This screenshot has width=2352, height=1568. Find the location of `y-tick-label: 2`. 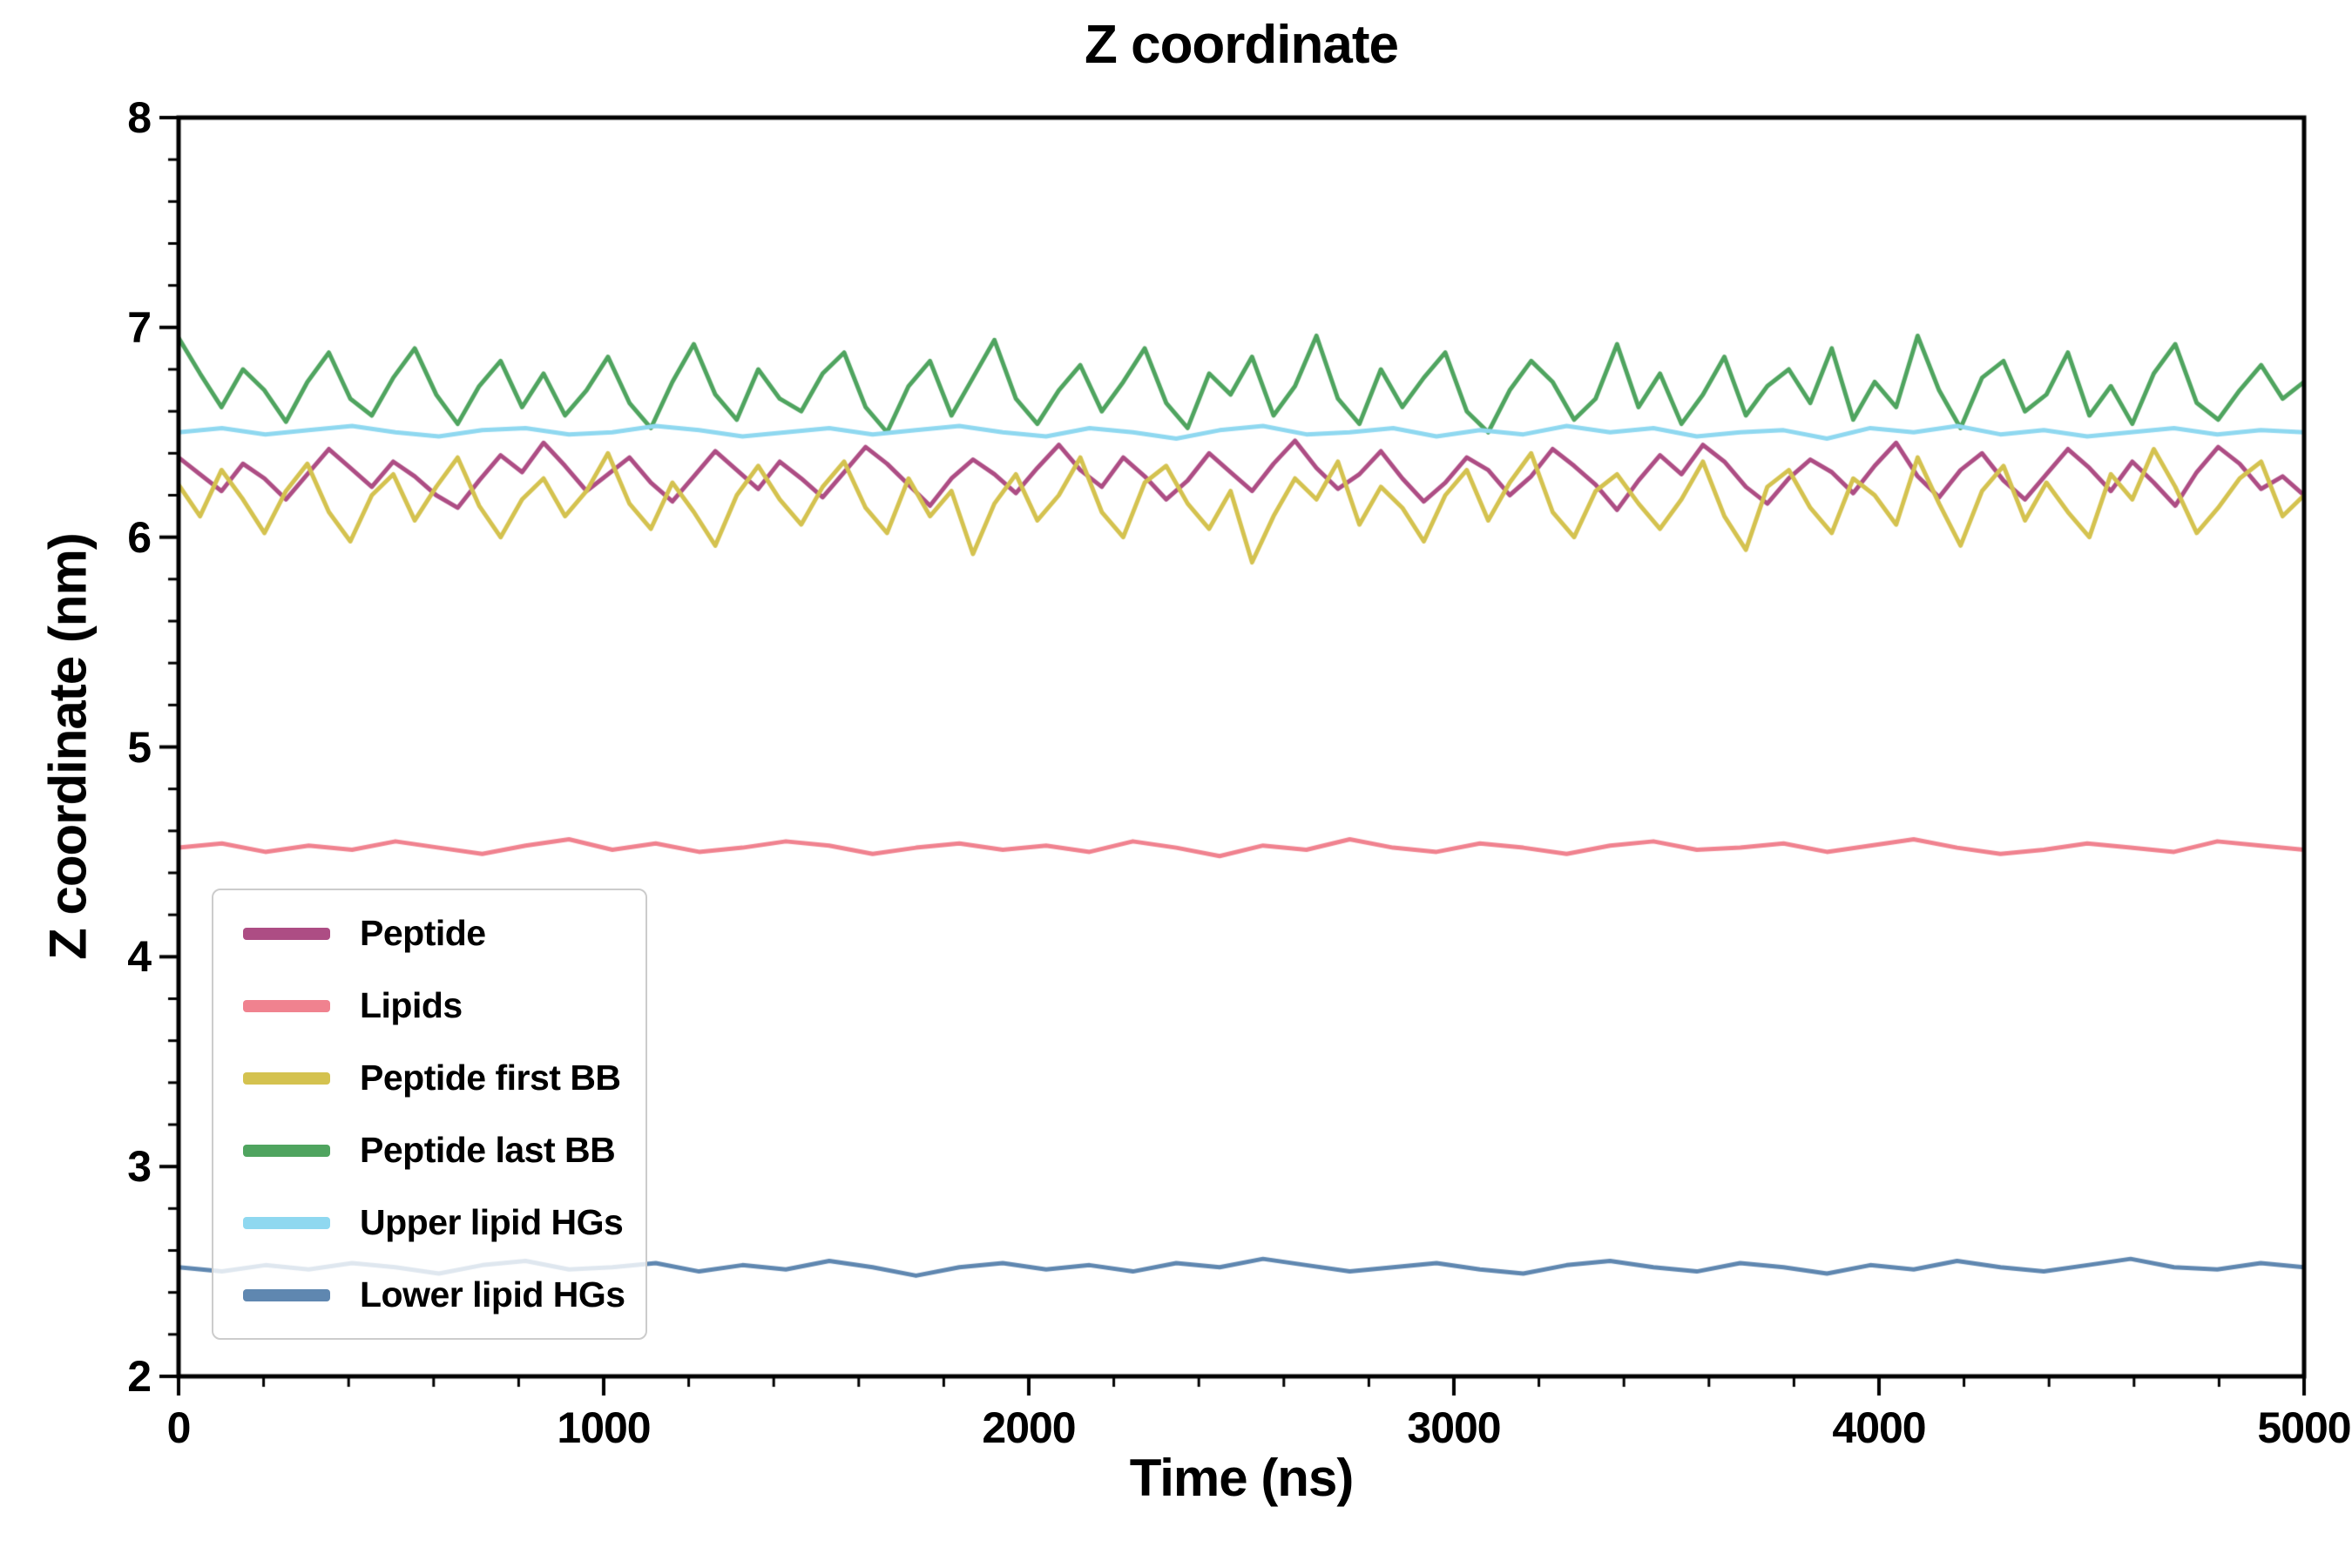

y-tick-label: 2 is located at coordinates (139, 1376).